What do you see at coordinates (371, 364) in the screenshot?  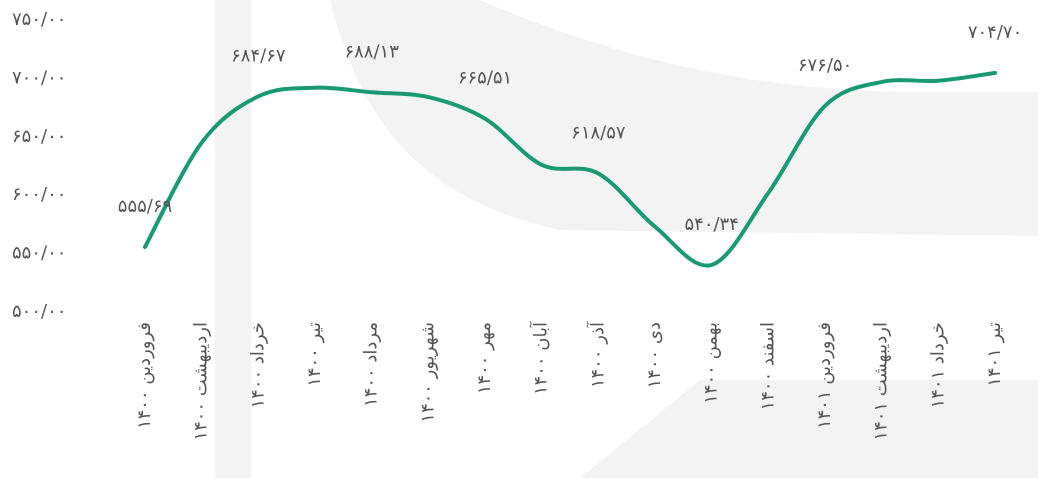 I see `x-tick-label: مرداد ۱۴۰۰` at bounding box center [371, 364].